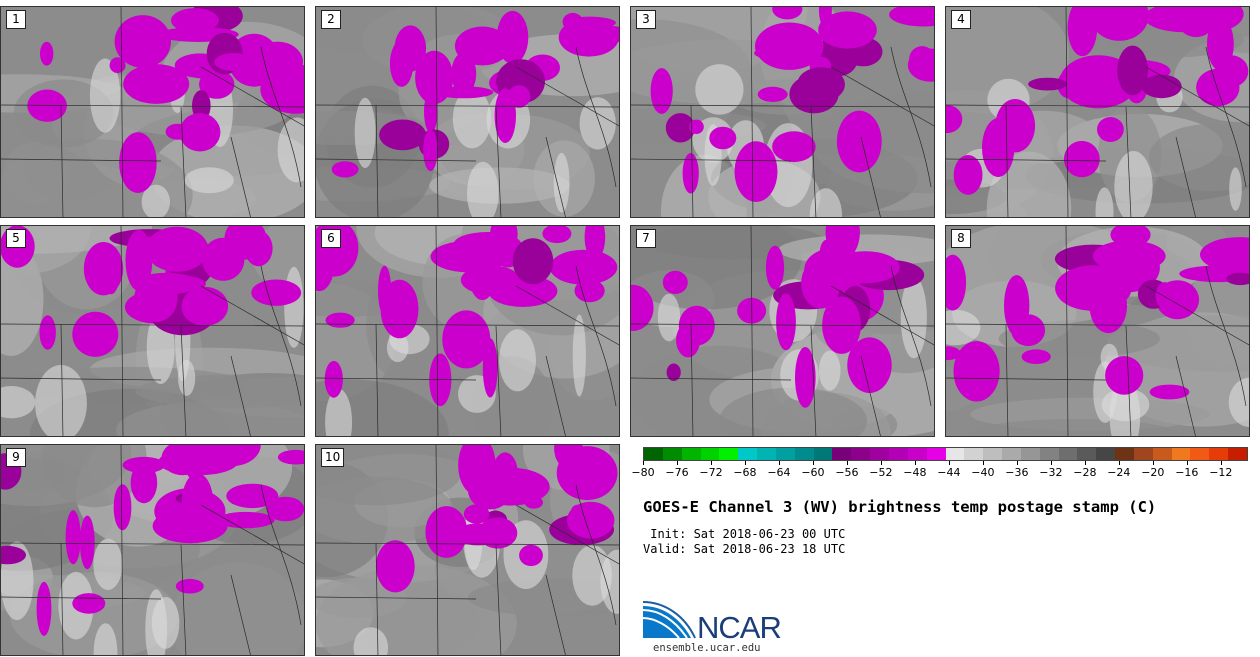  Describe the element at coordinates (983, 472) in the screenshot. I see `colorbar-tick-label: −40` at that location.